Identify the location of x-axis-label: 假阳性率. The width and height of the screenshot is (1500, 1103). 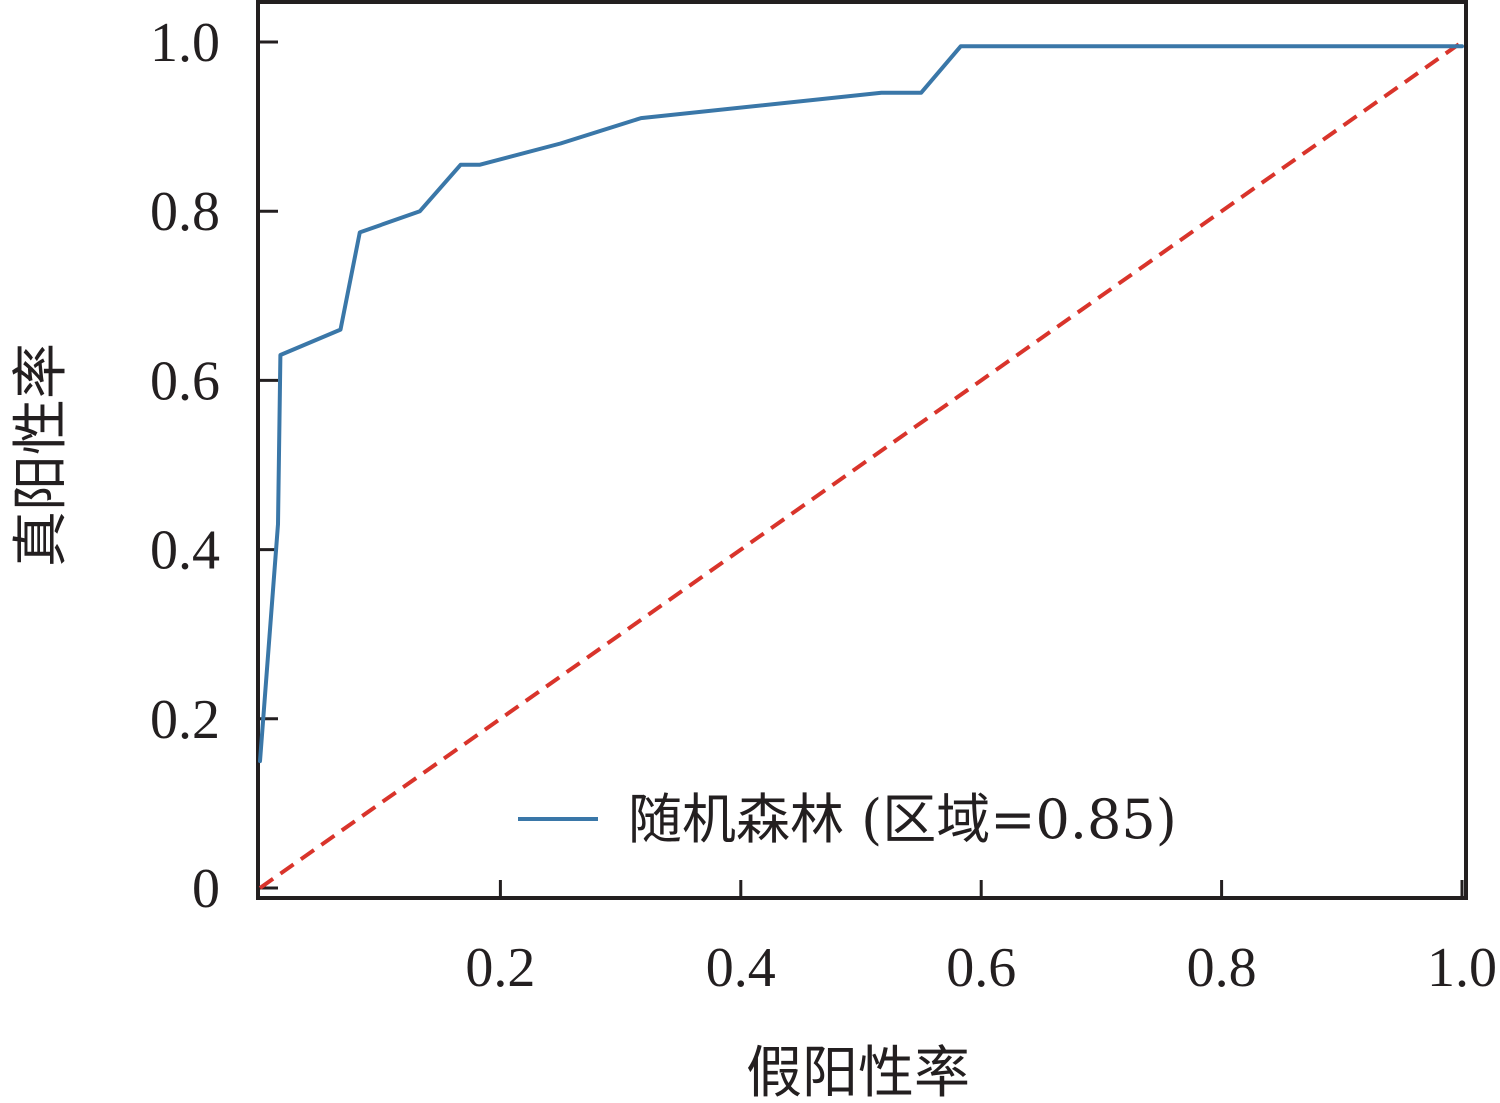
(858, 1072).